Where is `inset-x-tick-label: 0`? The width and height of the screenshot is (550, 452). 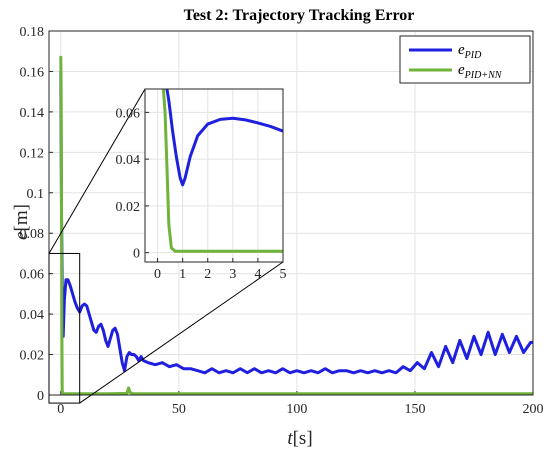 inset-x-tick-label: 0 is located at coordinates (157, 274).